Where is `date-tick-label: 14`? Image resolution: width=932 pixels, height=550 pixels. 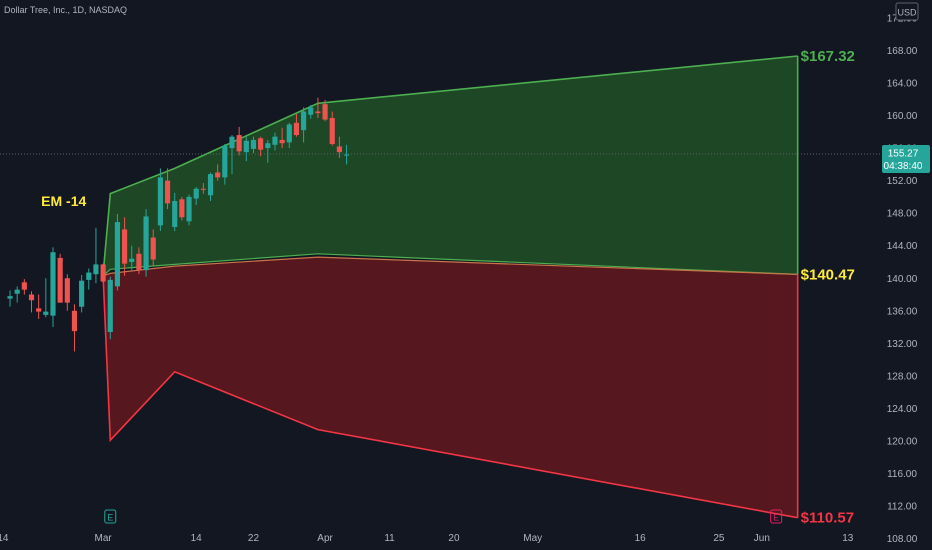
date-tick-label: 14 is located at coordinates (4, 538).